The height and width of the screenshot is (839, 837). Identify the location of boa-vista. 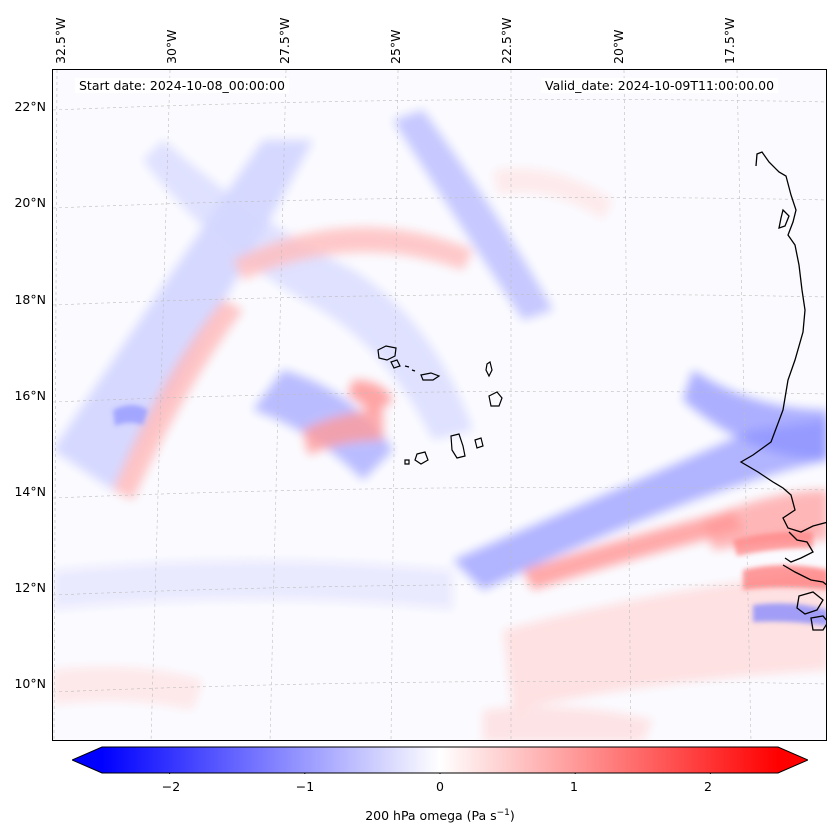
(495, 399).